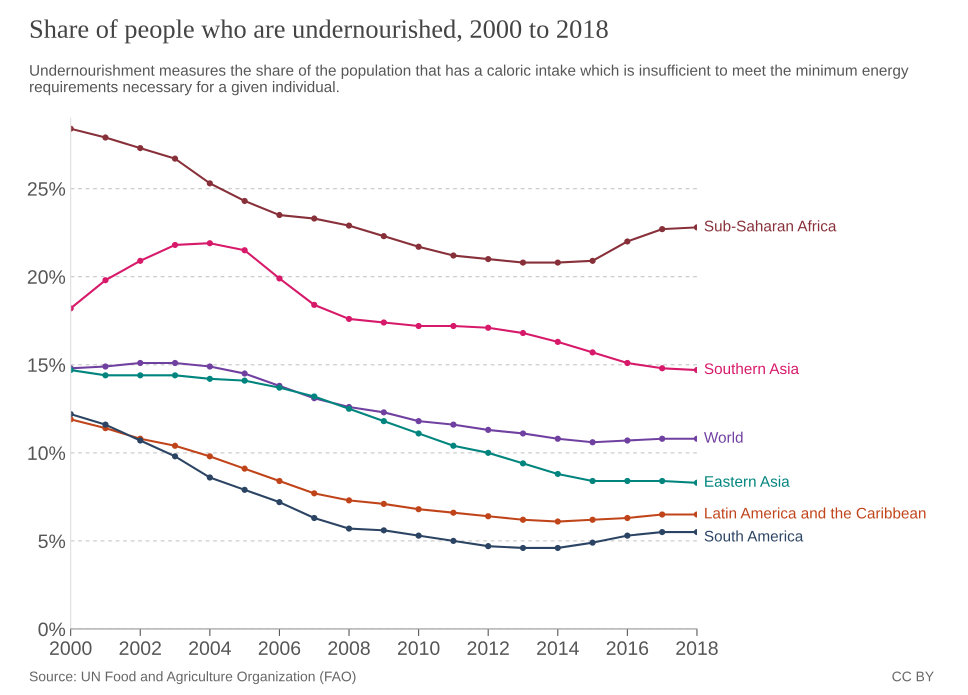  Describe the element at coordinates (47, 365) in the screenshot. I see `y-tick-label: 15%` at that location.